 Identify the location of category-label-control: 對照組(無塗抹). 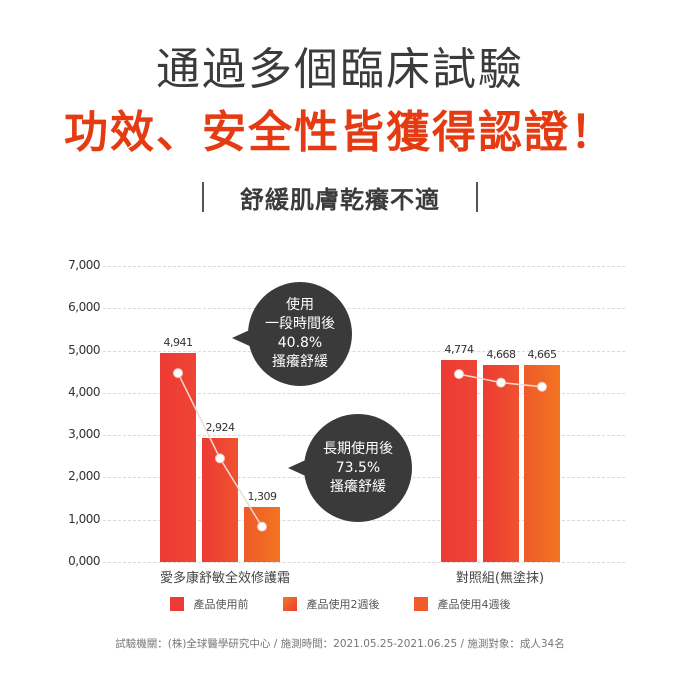
(500, 578).